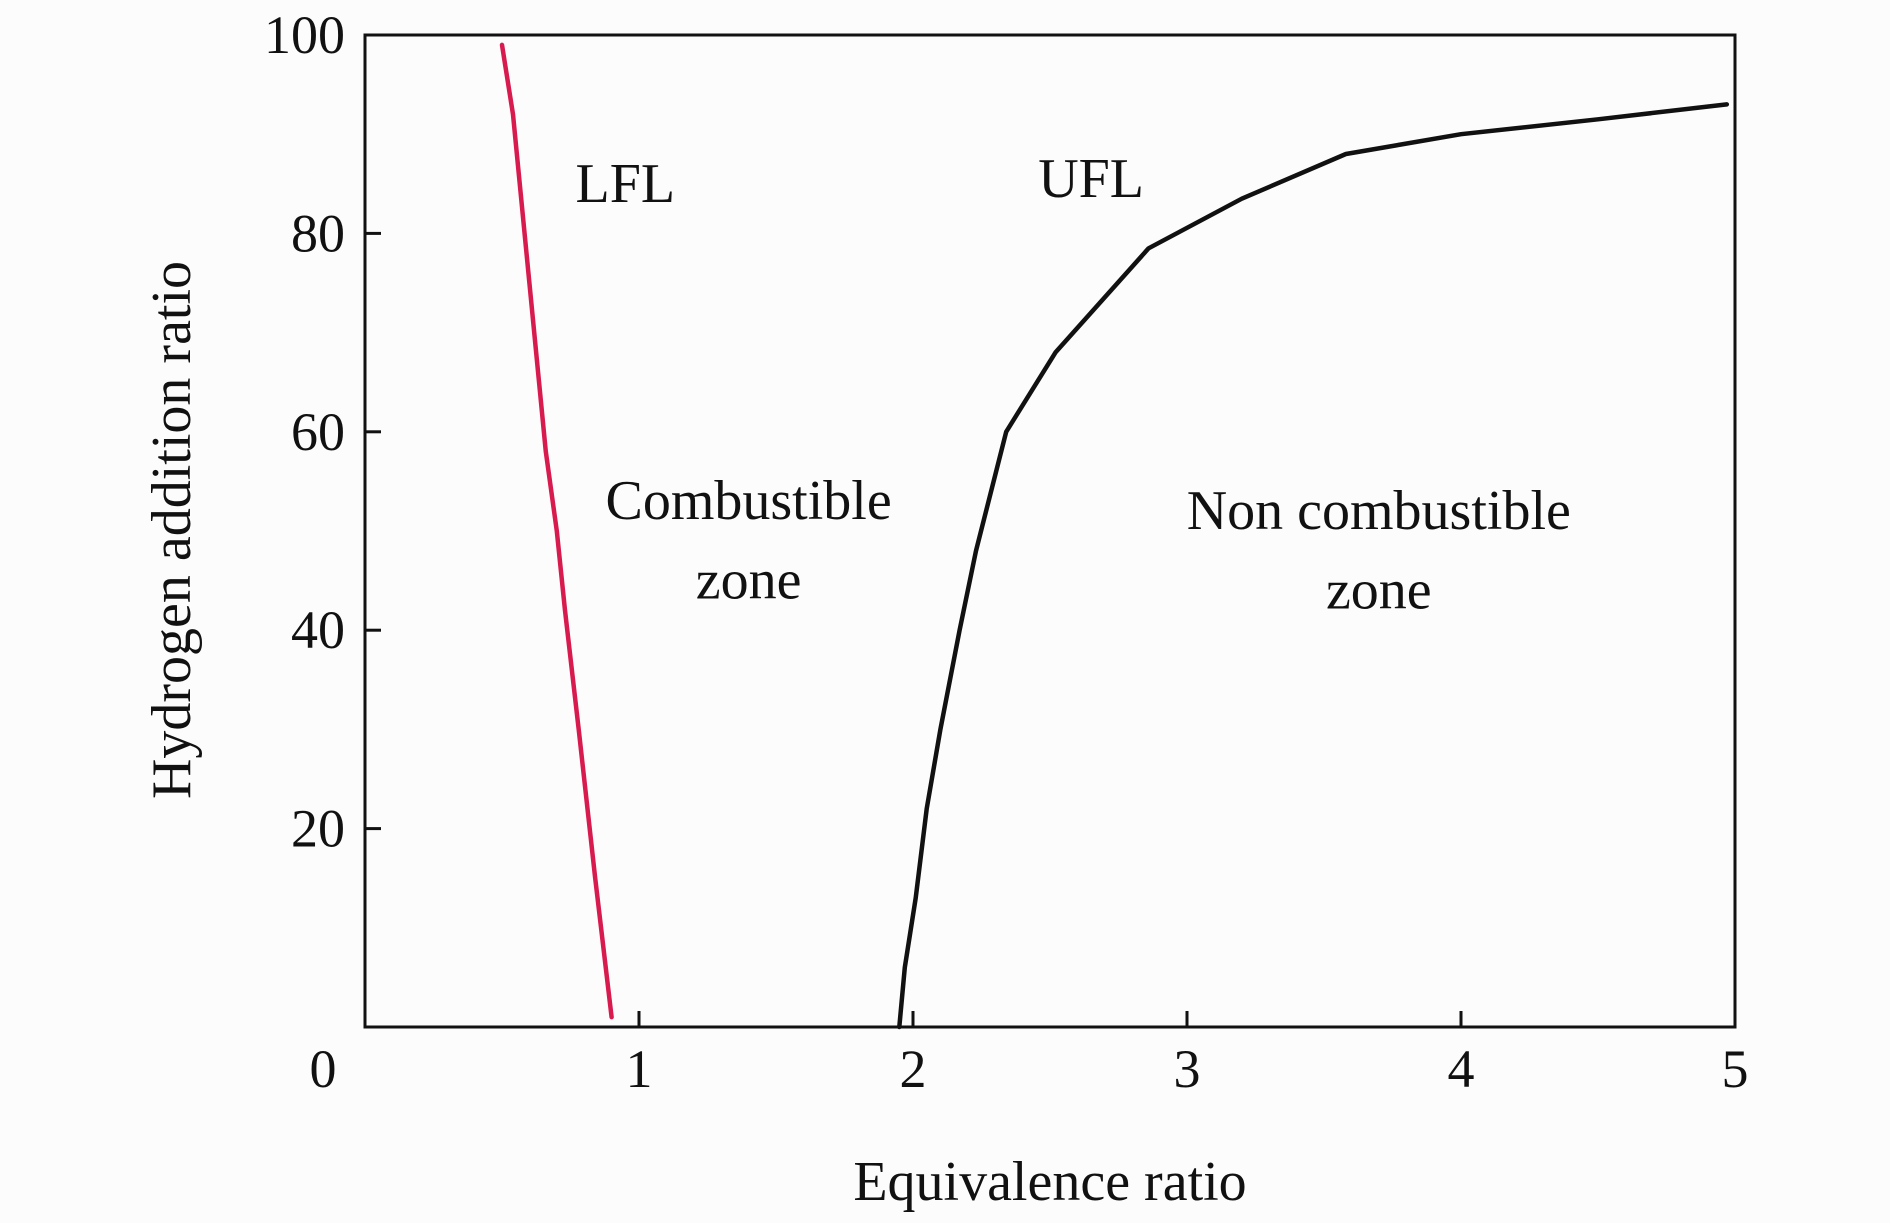  What do you see at coordinates (1187, 1069) in the screenshot?
I see `x-tick-label: 3` at bounding box center [1187, 1069].